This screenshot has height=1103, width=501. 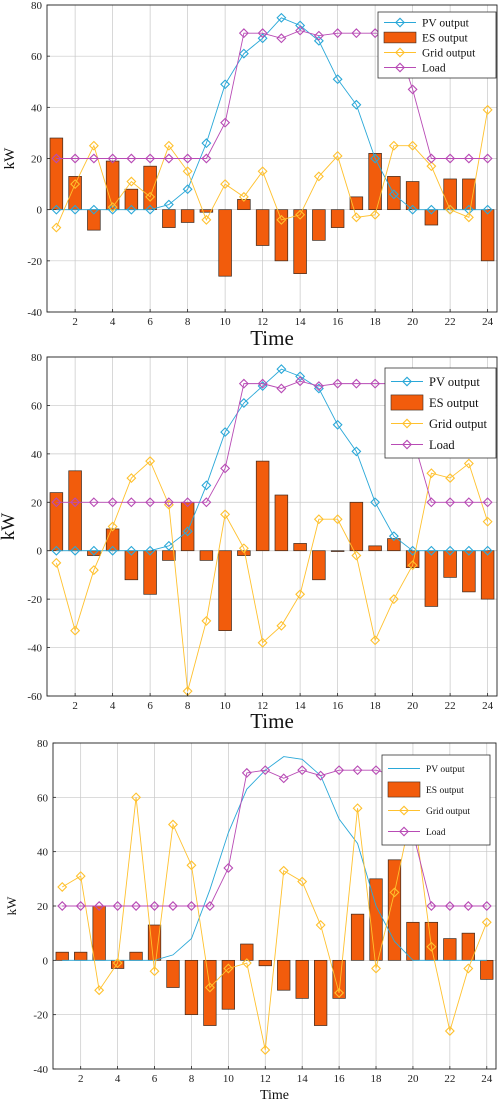 What do you see at coordinates (150, 706) in the screenshot?
I see `x-tick-label: 6` at bounding box center [150, 706].